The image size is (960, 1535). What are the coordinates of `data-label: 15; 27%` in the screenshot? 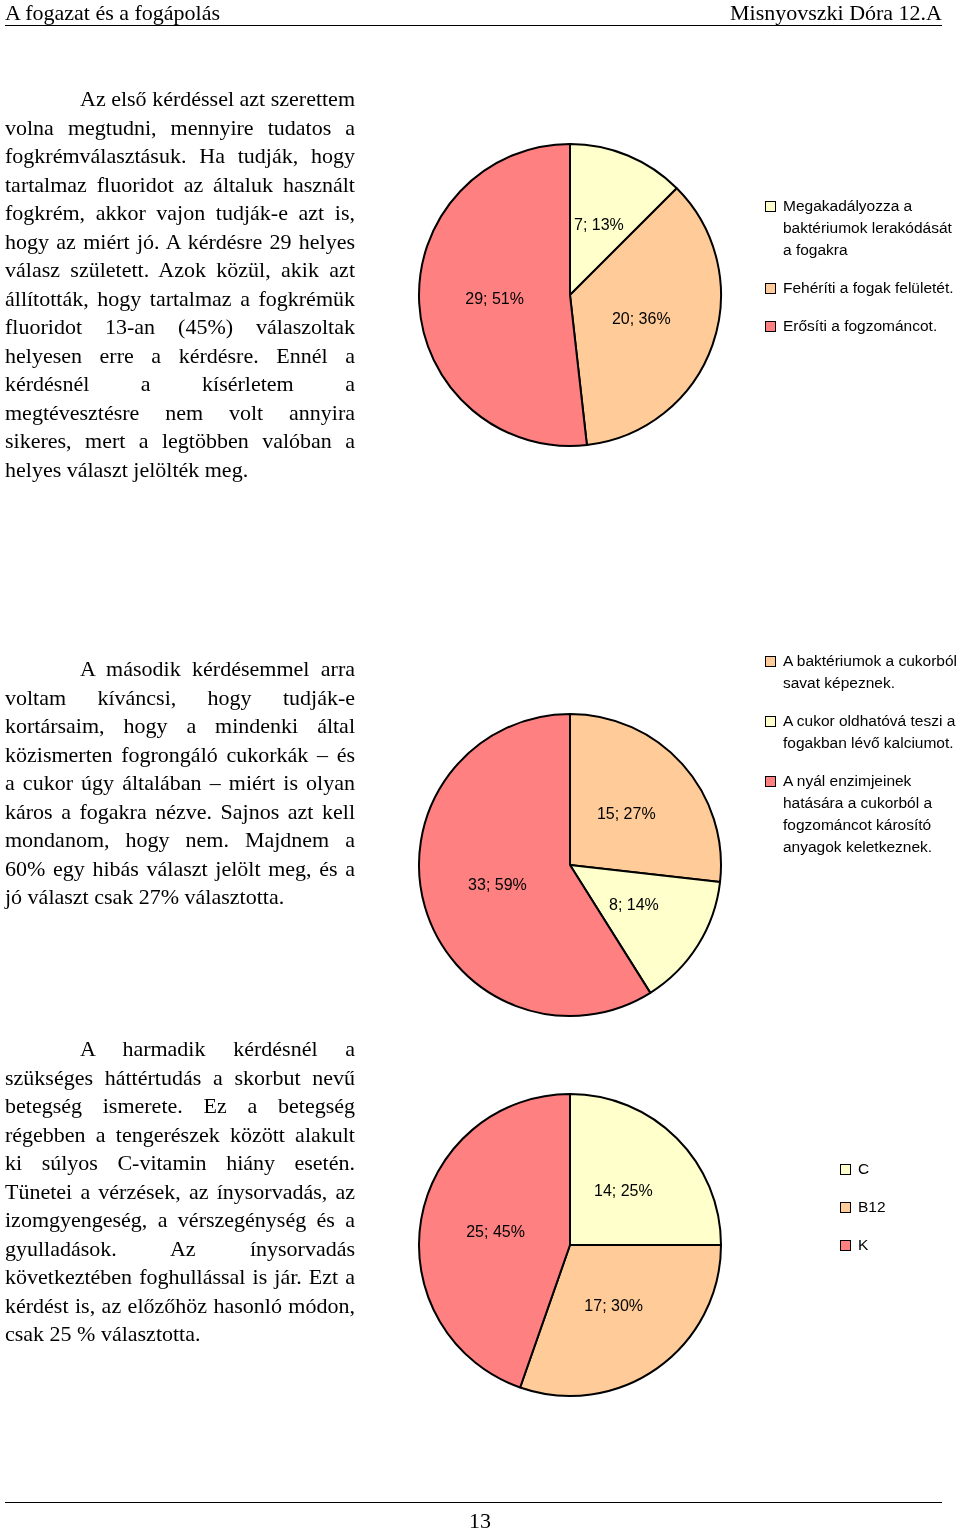 It's located at (626, 814).